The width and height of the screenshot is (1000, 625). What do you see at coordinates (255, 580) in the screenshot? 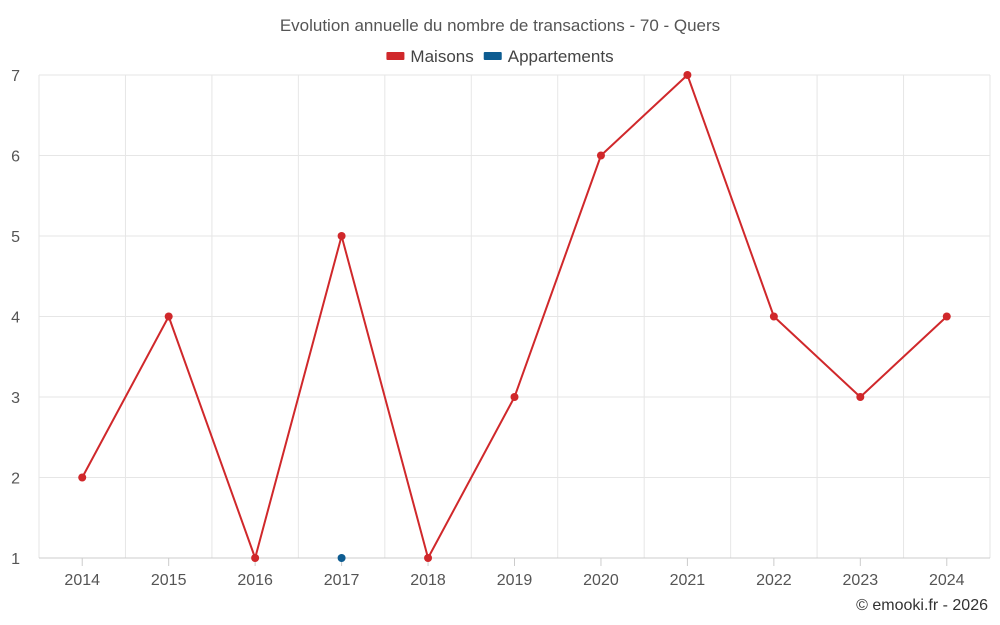
I see `x-tick-label: 2016` at bounding box center [255, 580].